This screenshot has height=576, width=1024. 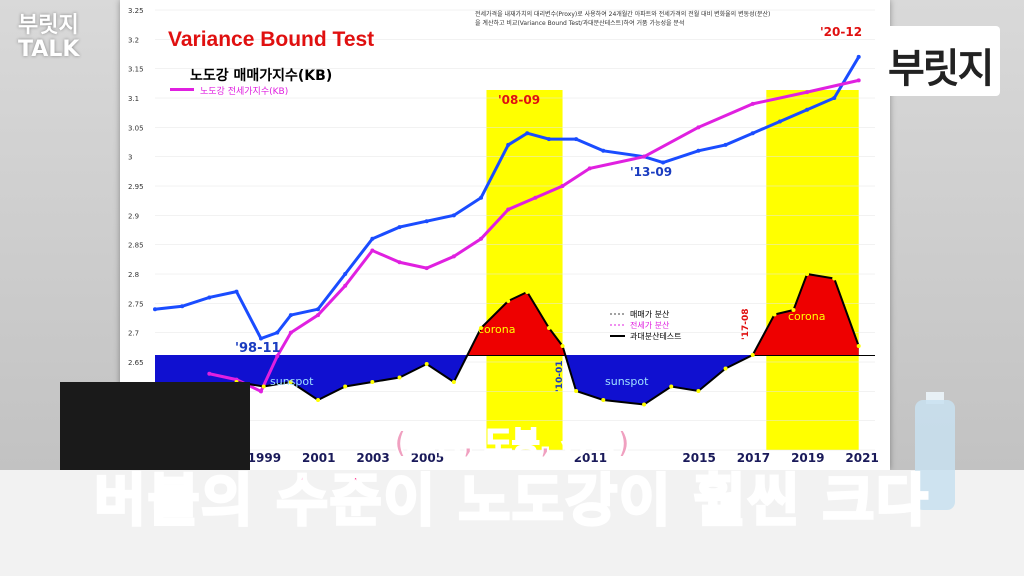 I want to click on legend-jeonse: 노도강 전세가지수(KB), so click(x=244, y=91).